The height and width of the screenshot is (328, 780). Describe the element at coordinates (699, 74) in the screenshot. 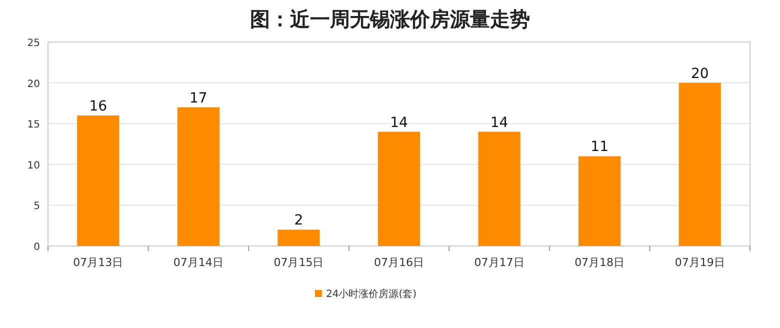

I see `data-label: 20` at that location.